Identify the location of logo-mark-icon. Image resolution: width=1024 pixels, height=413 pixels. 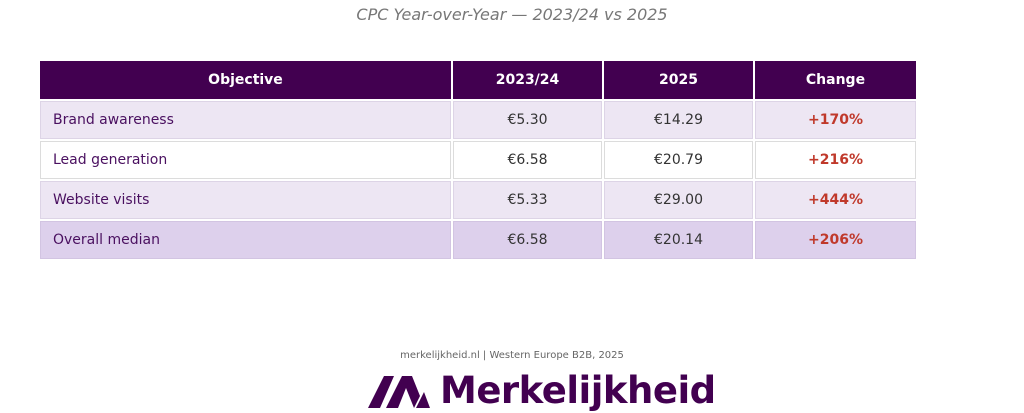
(399, 392).